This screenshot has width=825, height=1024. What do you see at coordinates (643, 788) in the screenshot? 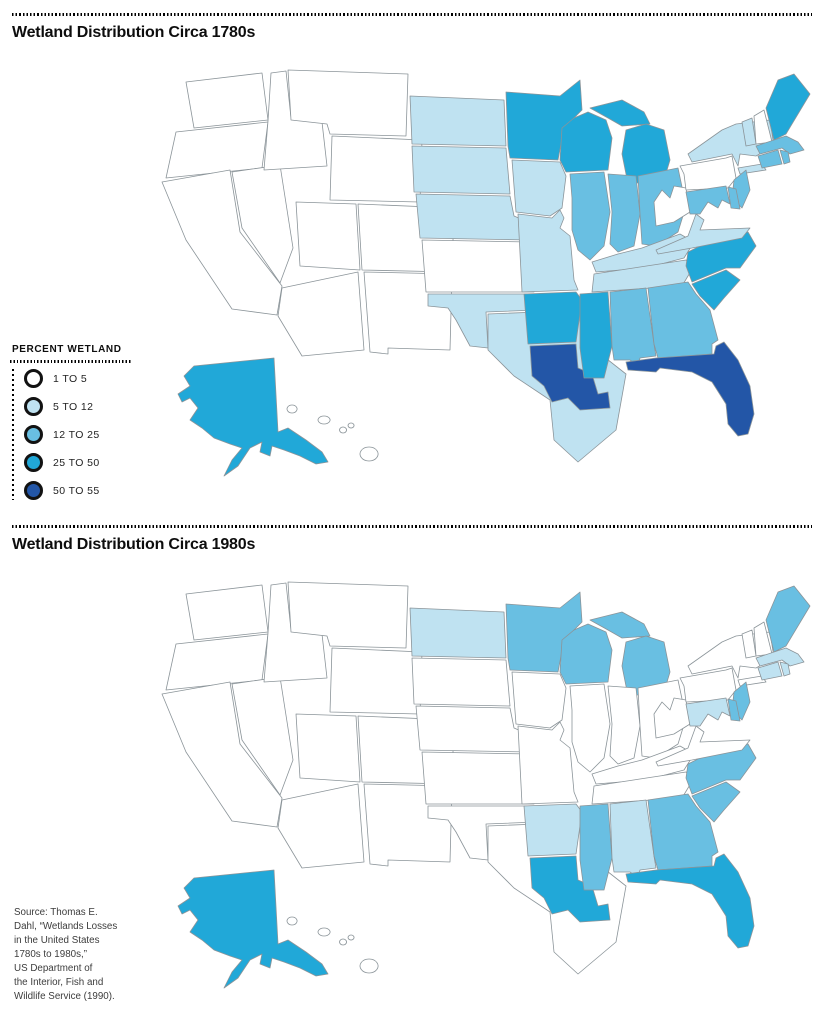
I see `state-tn-1980s` at bounding box center [643, 788].